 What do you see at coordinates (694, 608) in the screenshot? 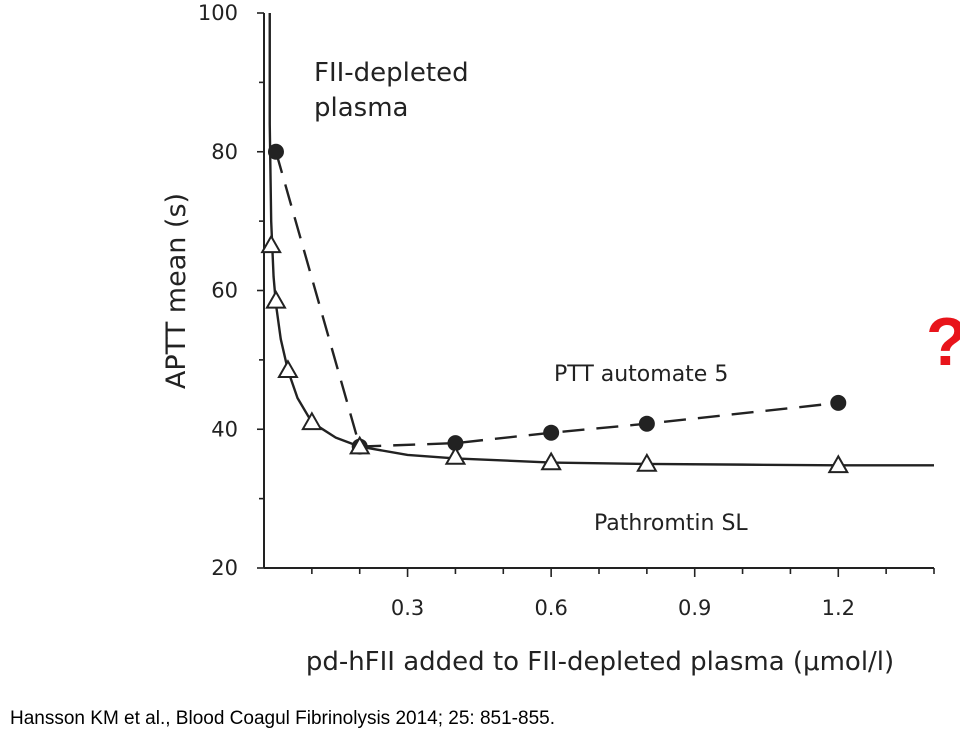
I see `x-tick-label: 0.9` at bounding box center [694, 608].